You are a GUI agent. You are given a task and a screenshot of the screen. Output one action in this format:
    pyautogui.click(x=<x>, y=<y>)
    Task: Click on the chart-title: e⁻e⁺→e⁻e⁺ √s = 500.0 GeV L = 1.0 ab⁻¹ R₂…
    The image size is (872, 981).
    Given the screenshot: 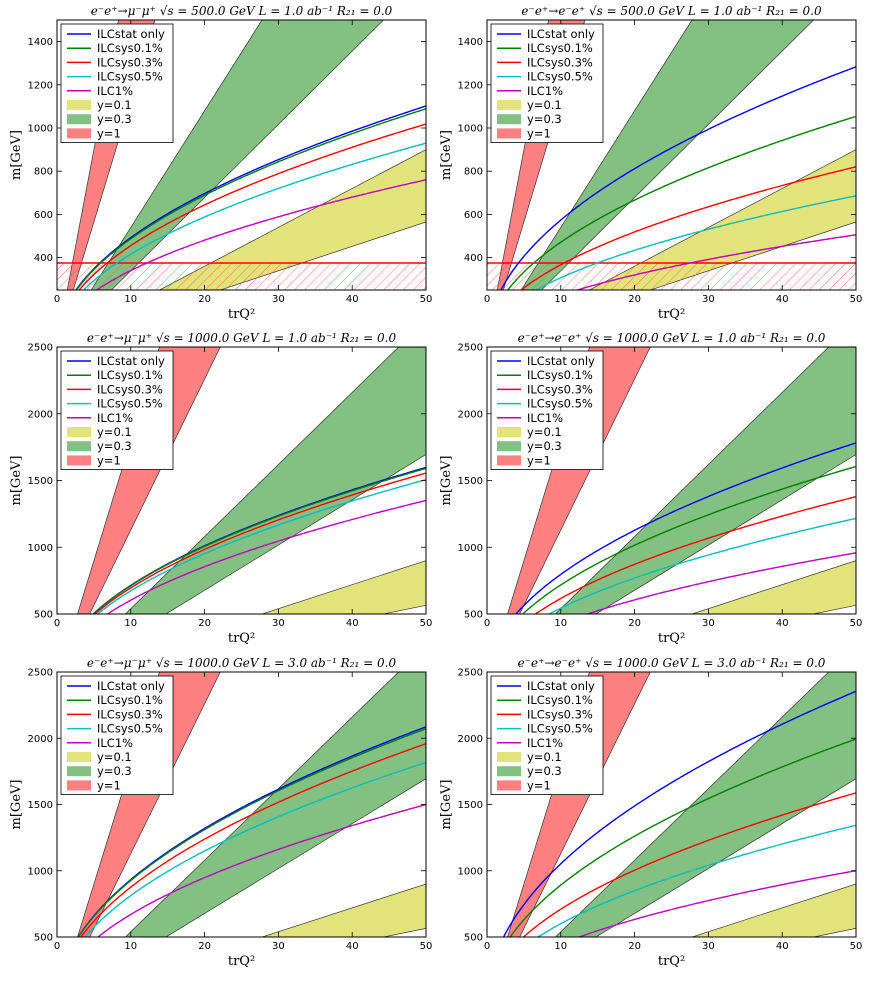 What is the action you would take?
    pyautogui.click(x=671, y=11)
    